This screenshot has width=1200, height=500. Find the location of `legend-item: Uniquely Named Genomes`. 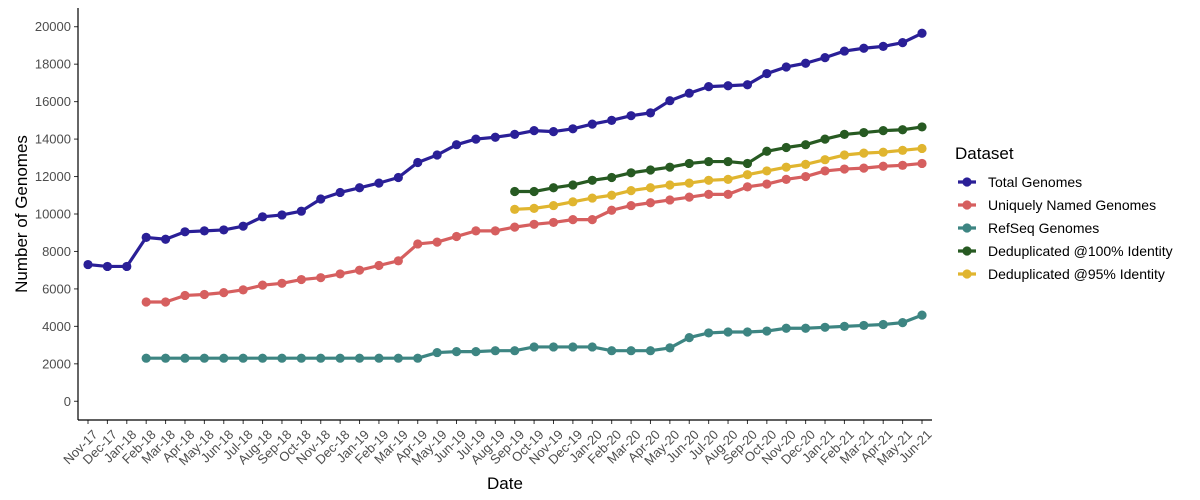

legend-item: Uniquely Named Genomes is located at coordinates (1057, 205).